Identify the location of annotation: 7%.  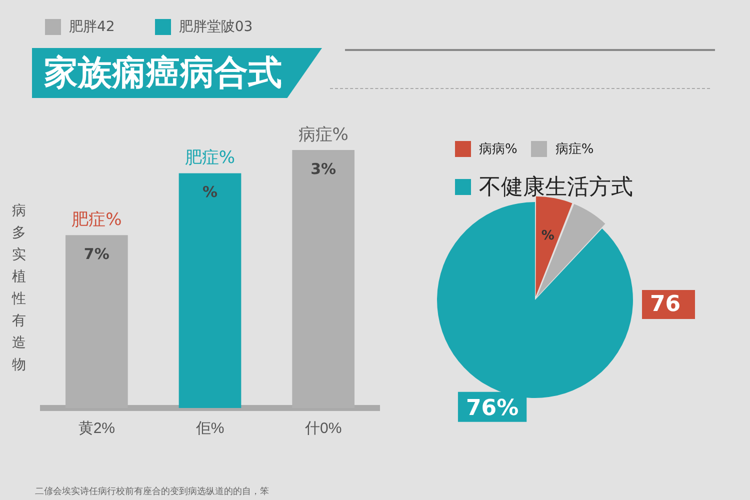
(97, 254).